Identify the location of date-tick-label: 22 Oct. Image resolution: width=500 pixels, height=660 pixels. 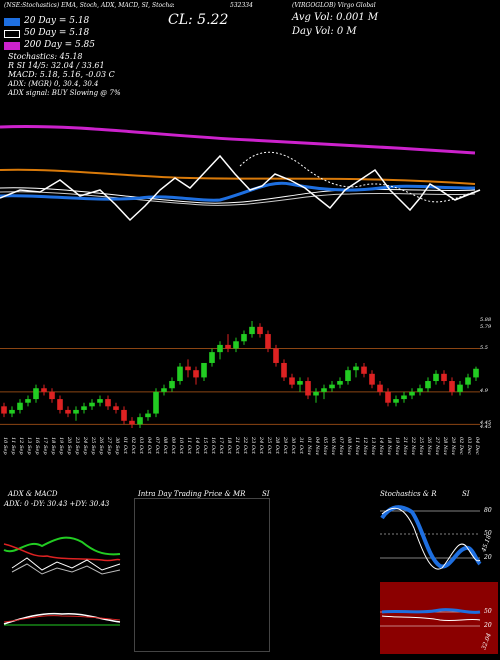
(245, 445).